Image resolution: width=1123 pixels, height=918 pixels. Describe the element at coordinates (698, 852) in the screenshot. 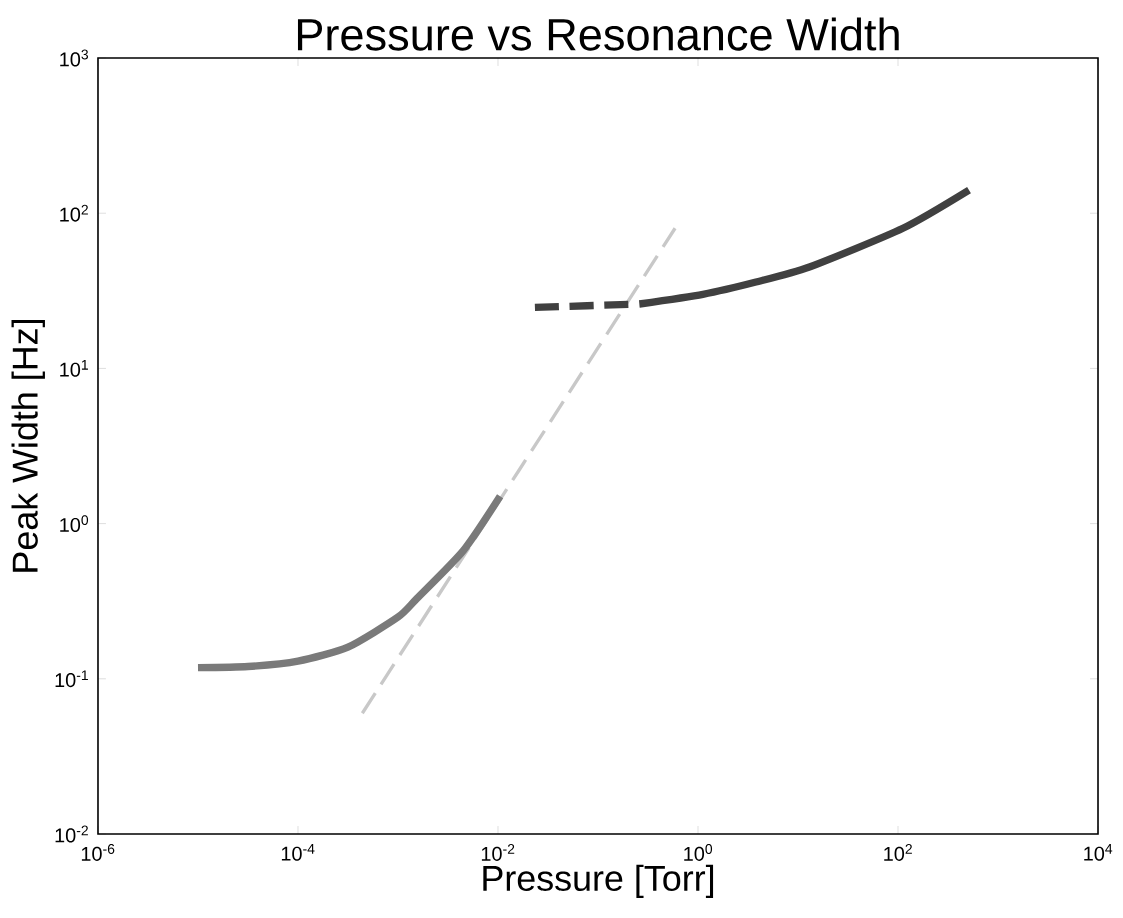

I see `x-tick-label: 10$^{0}$` at that location.